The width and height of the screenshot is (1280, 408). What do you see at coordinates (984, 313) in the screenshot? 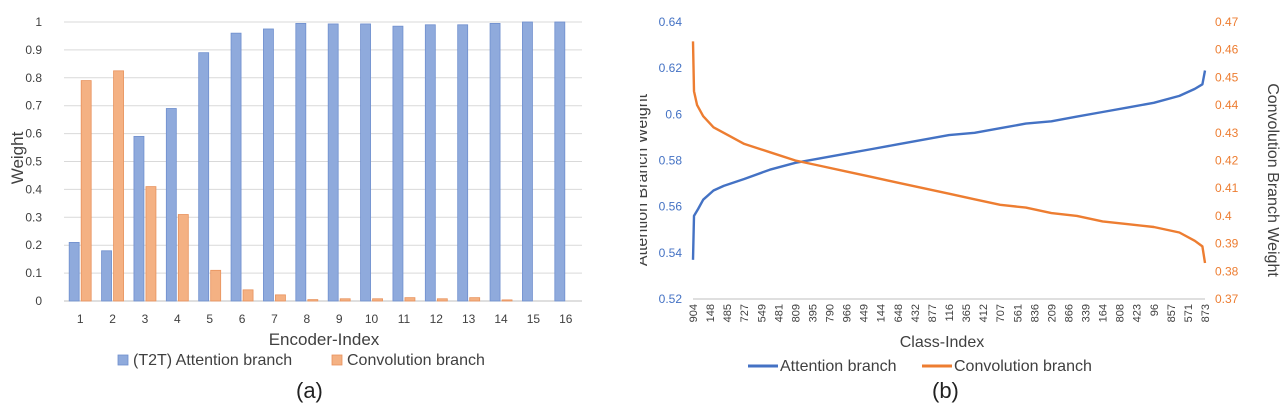
I see `chart-b-x-tick-label: 412` at bounding box center [984, 313].